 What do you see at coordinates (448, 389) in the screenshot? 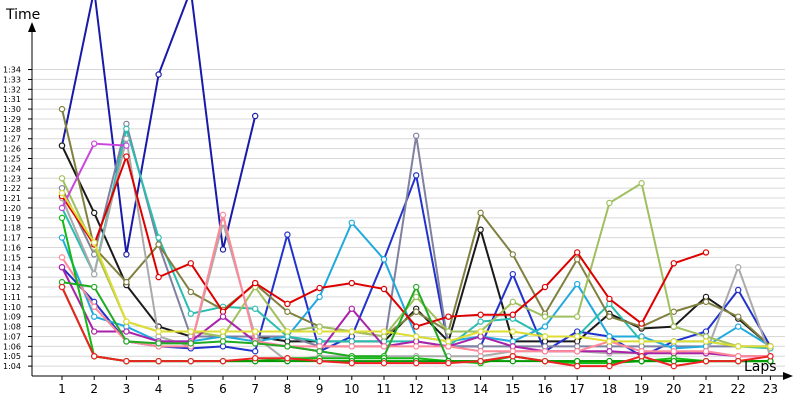
I see `x-tick-label: 13` at bounding box center [448, 389].